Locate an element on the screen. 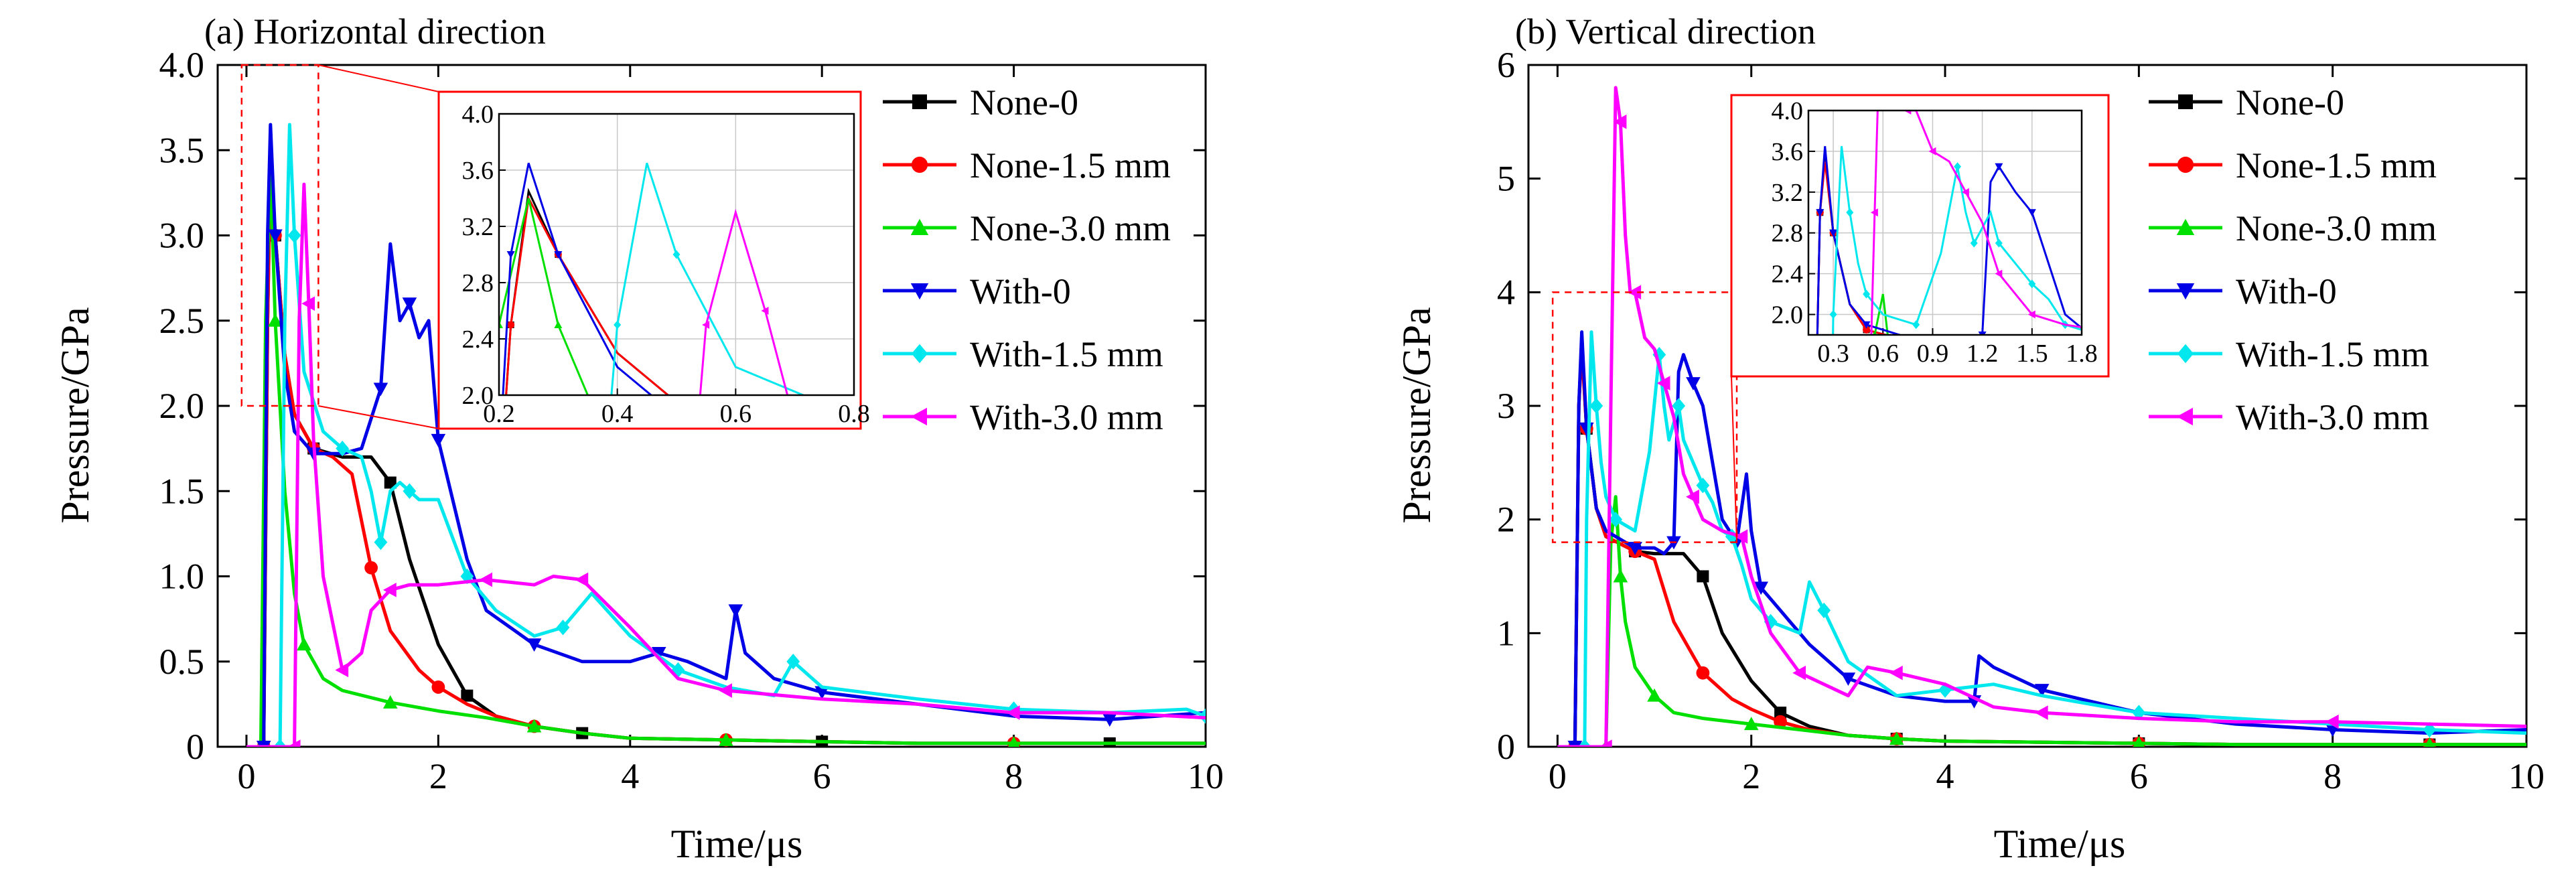 The width and height of the screenshot is (2576, 870). x-tick-label: 6 is located at coordinates (2139, 776).